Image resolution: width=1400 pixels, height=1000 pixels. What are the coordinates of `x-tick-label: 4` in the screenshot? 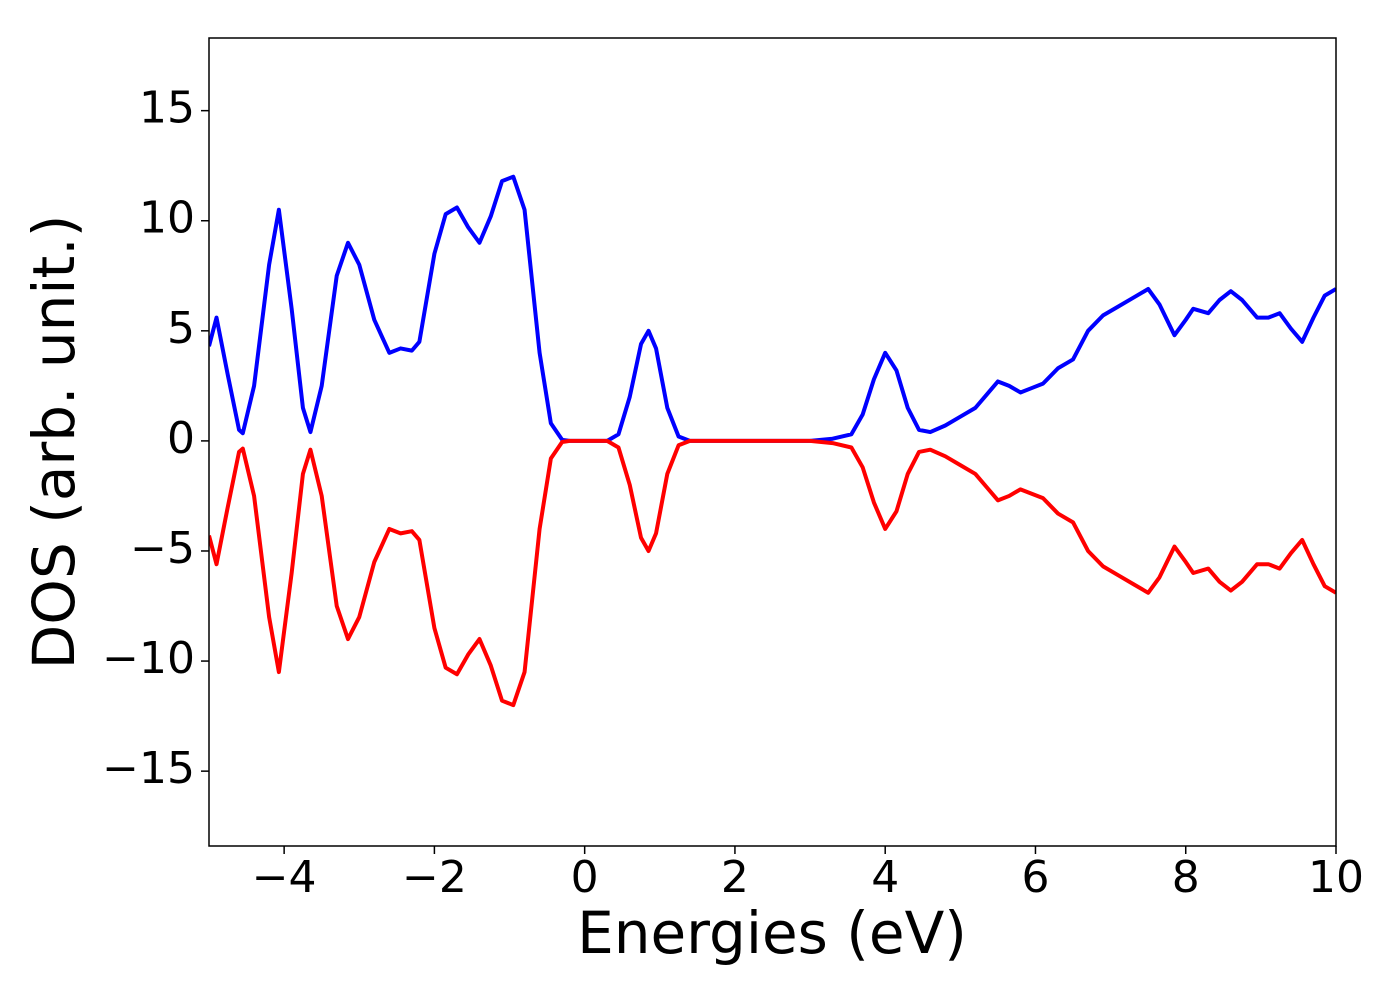 It's located at (885, 877).